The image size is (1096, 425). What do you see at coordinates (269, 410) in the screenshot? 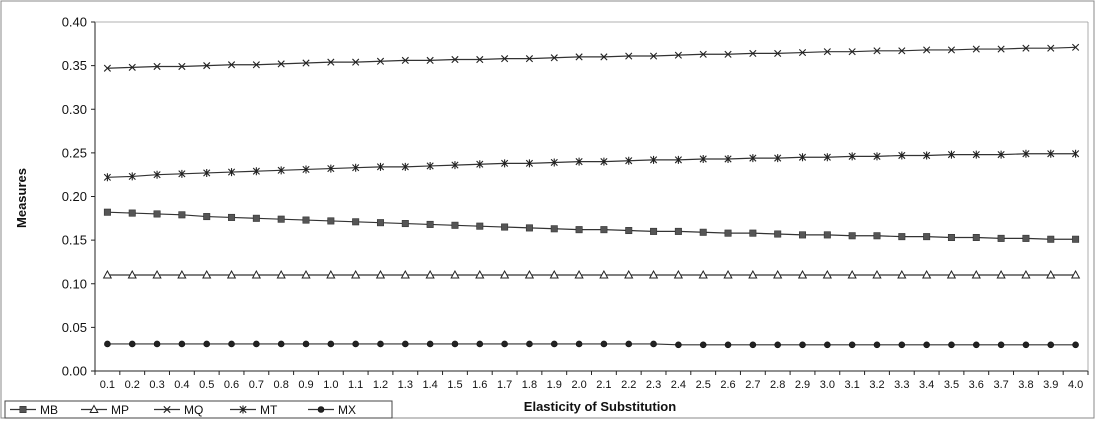
I see `legend-label-mt: MT` at bounding box center [269, 410].